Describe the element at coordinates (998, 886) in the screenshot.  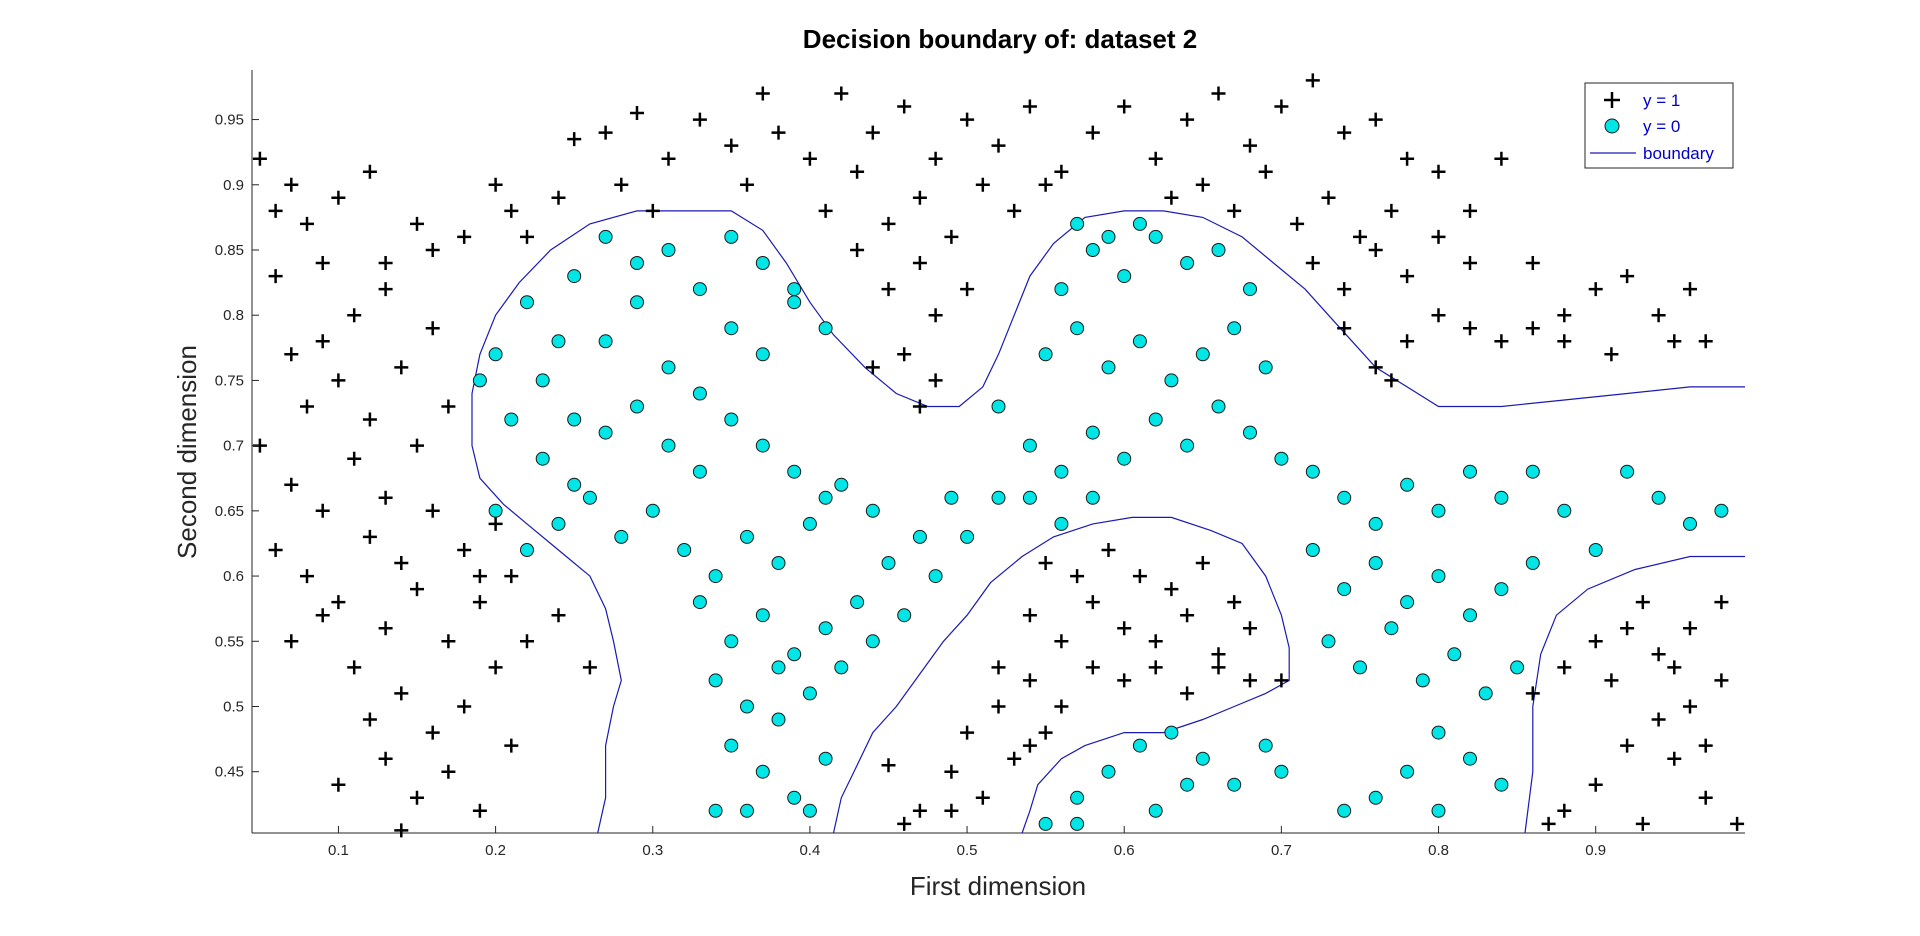
I see `x-axis-label: First dimension` at that location.